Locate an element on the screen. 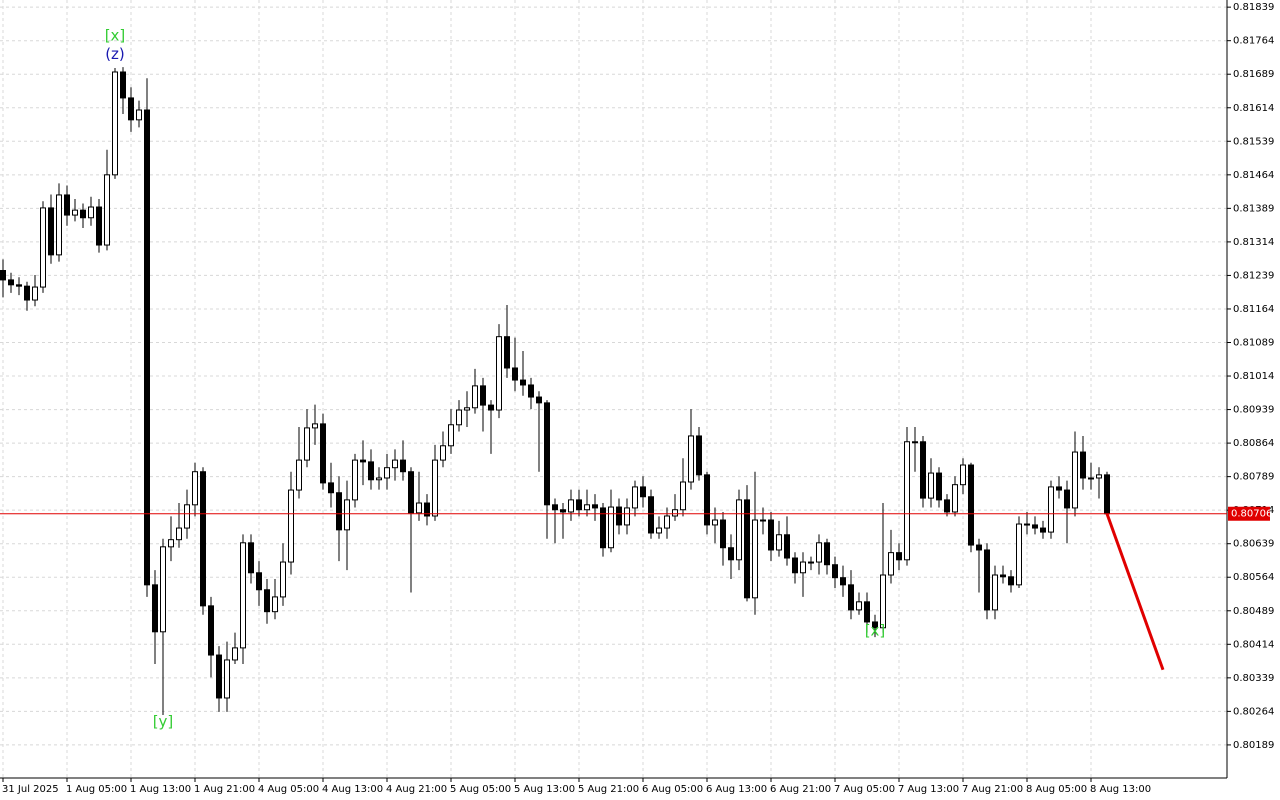  y-tick-label: 0.80414 is located at coordinates (1253, 644).